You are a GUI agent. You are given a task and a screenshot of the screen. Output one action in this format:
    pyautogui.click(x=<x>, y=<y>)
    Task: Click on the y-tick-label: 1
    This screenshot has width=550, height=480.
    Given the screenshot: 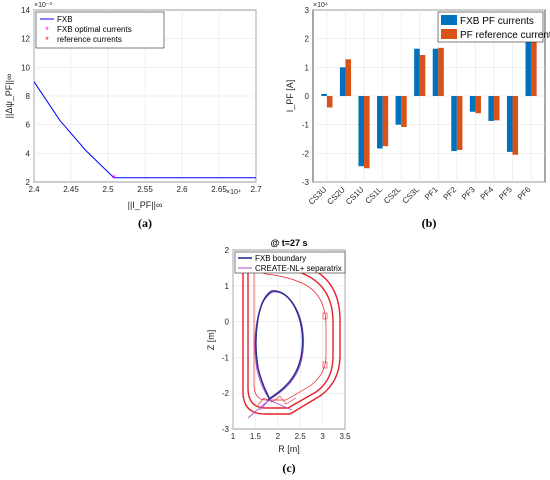 What is the action you would take?
    pyautogui.click(x=227, y=286)
    